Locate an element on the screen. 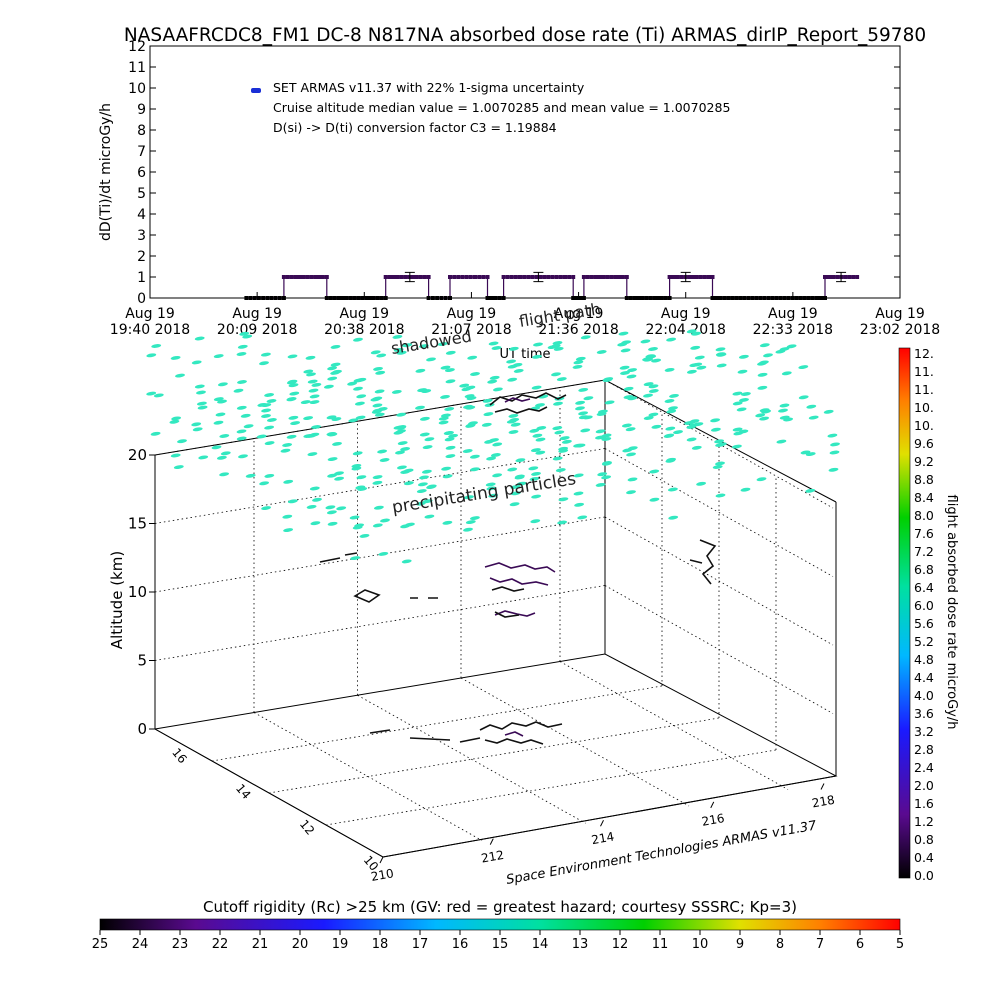  error-bar is located at coordinates (409, 277).